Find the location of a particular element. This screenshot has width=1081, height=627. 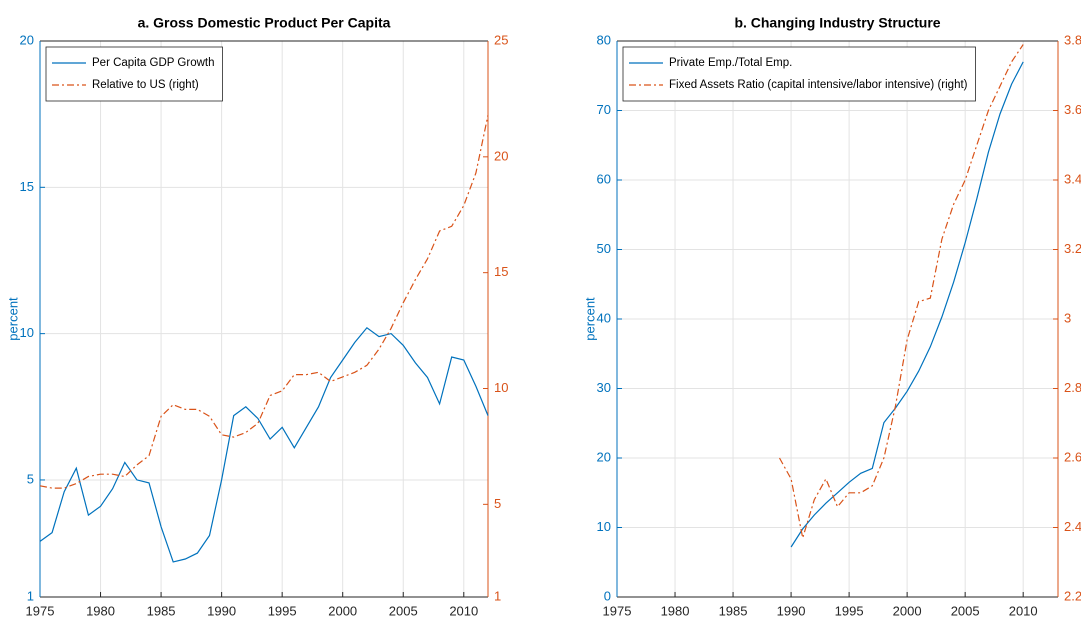

y-tick-label: 50 is located at coordinates (604, 248).